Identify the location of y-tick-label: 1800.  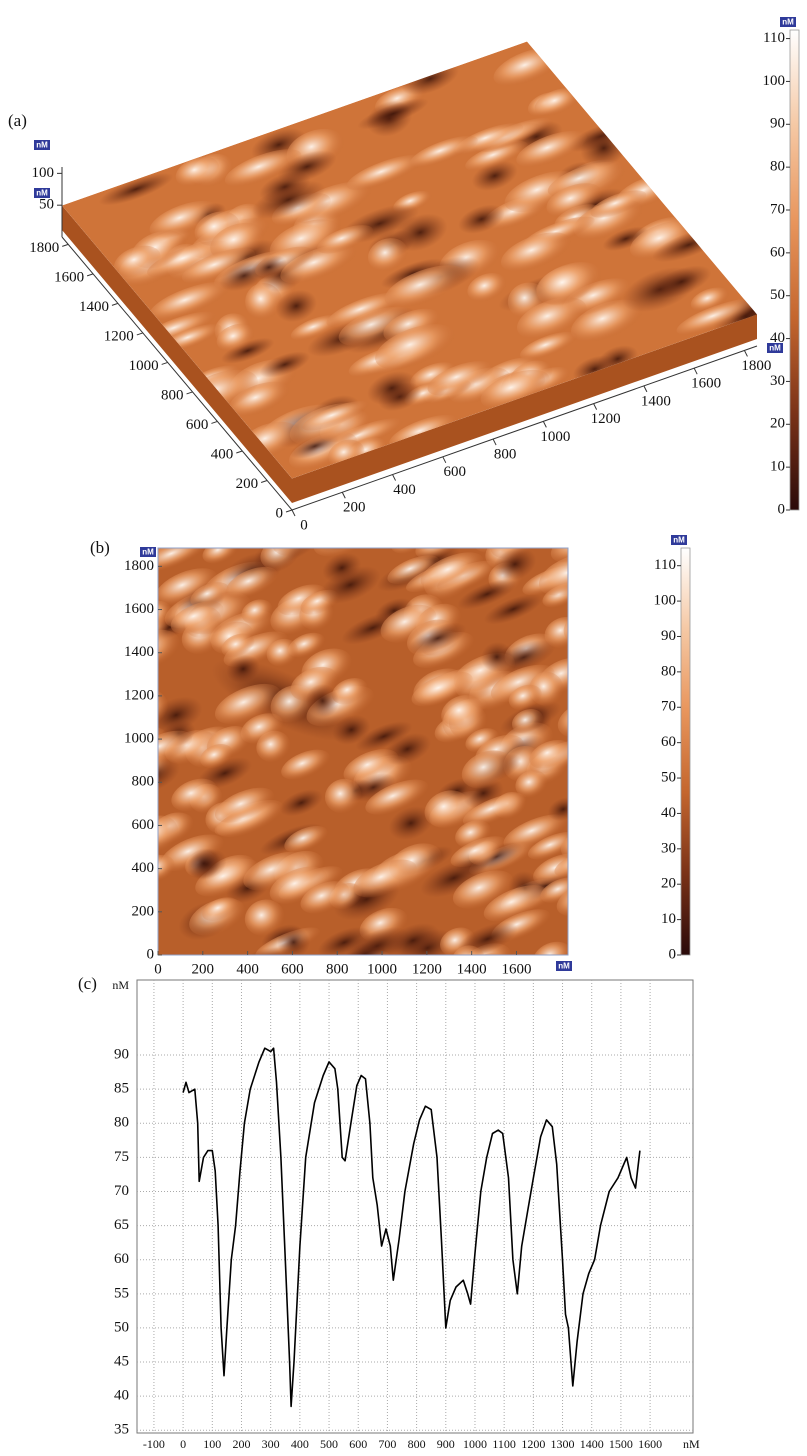
(139, 566).